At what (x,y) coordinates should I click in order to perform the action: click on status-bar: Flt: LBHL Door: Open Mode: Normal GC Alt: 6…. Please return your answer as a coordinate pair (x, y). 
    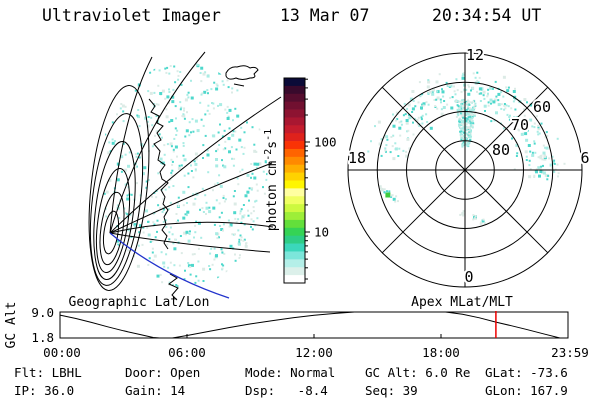
    Looking at the image, I should click on (291, 381).